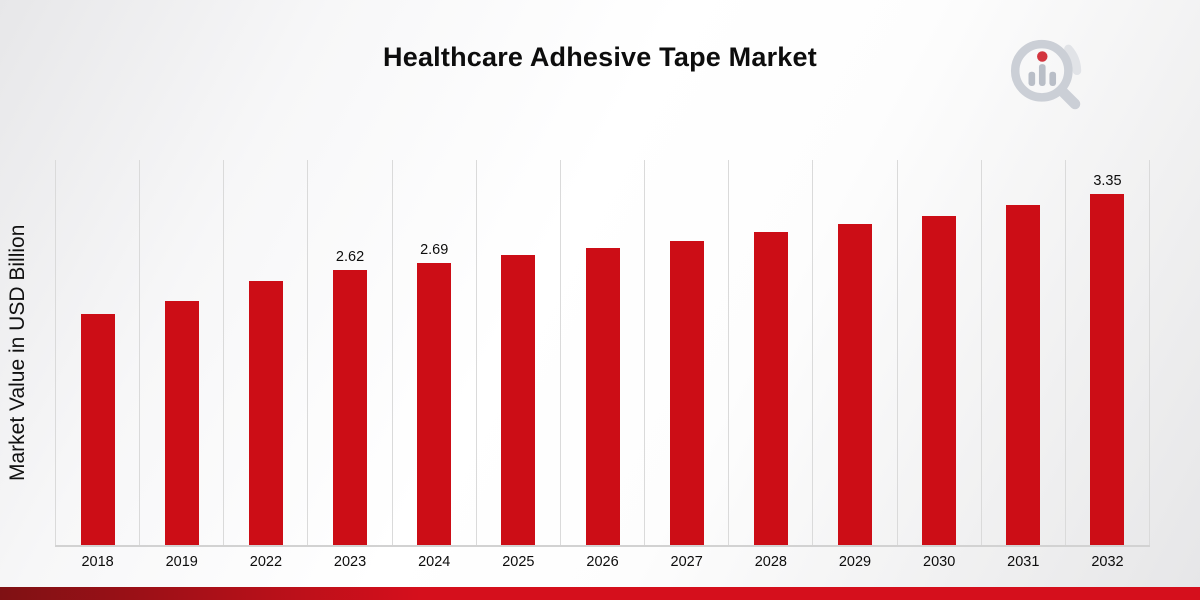  Describe the element at coordinates (97, 562) in the screenshot. I see `x-tick-2018: 2018` at that location.